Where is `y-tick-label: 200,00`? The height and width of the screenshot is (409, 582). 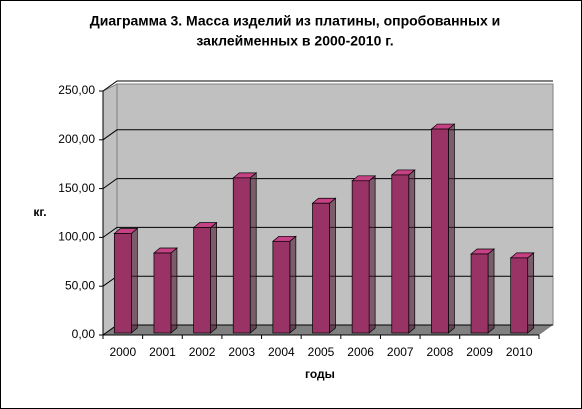
y-tick-label: 200,00 is located at coordinates (76, 139).